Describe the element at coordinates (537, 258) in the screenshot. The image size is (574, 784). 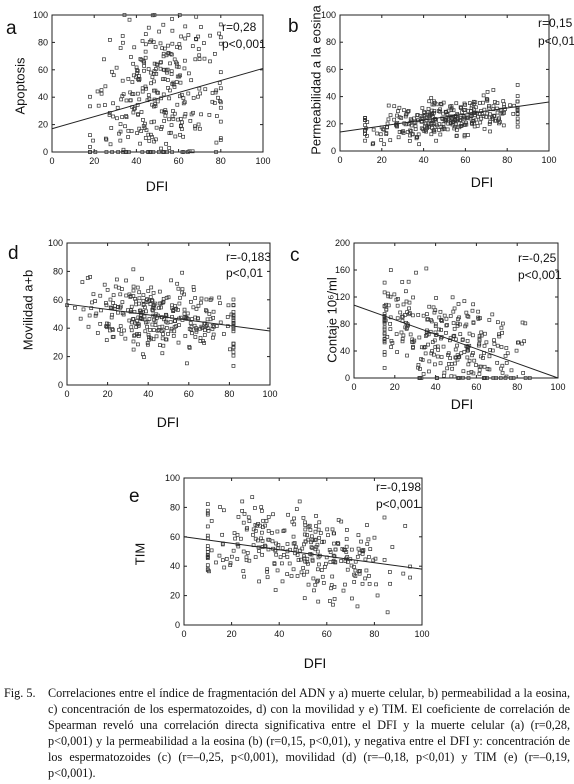
I see `correlation-r: r=-0,25` at that location.